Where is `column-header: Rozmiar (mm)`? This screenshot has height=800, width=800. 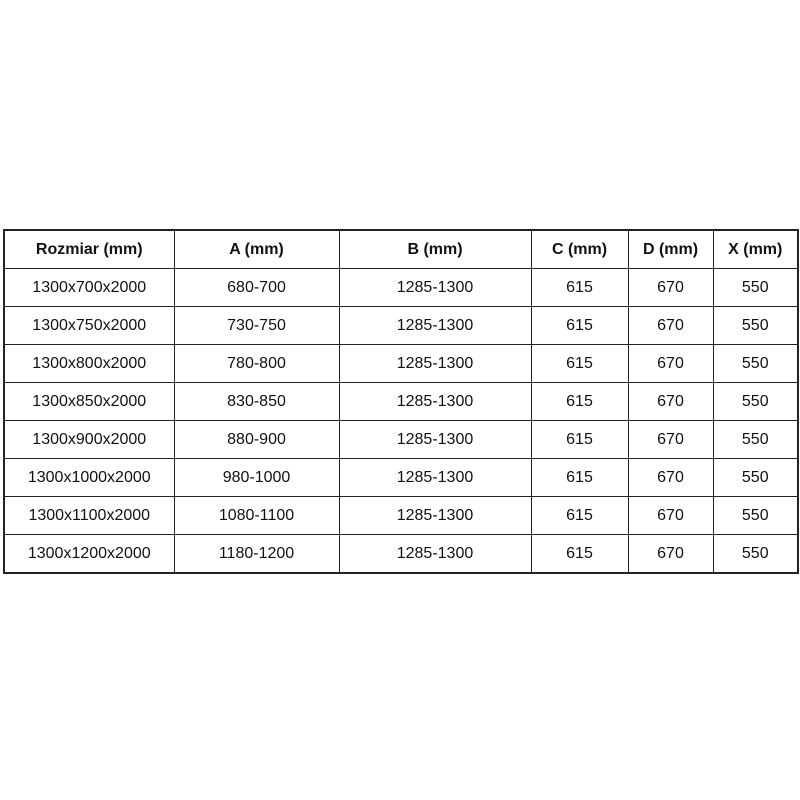
column-header: Rozmiar (mm) is located at coordinates (89, 249).